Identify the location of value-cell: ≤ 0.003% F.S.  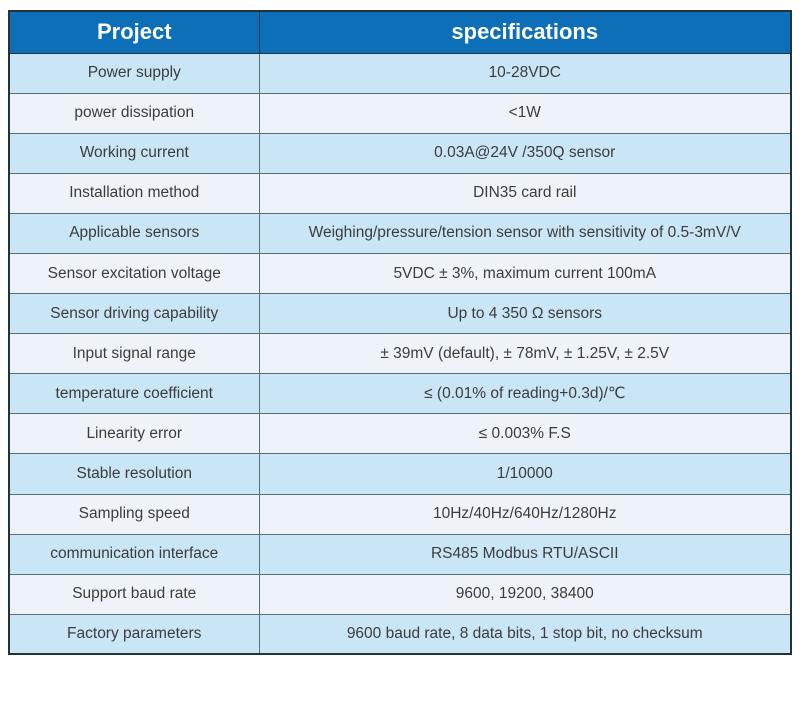
(525, 434).